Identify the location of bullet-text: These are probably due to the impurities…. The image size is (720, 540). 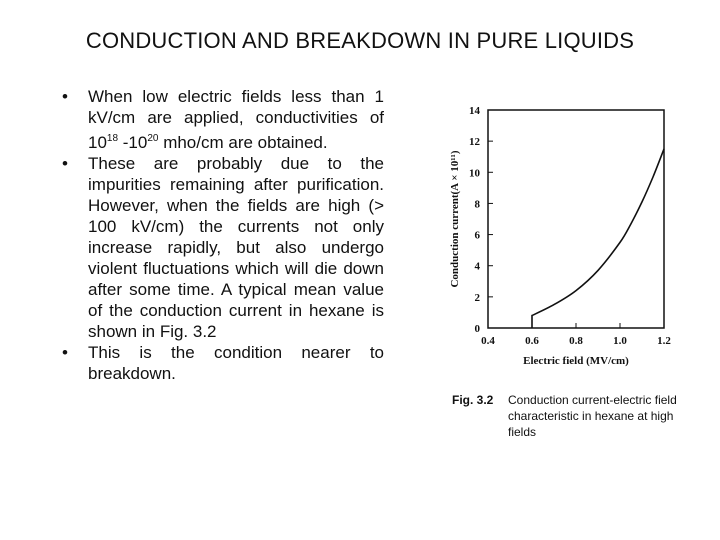
(236, 247).